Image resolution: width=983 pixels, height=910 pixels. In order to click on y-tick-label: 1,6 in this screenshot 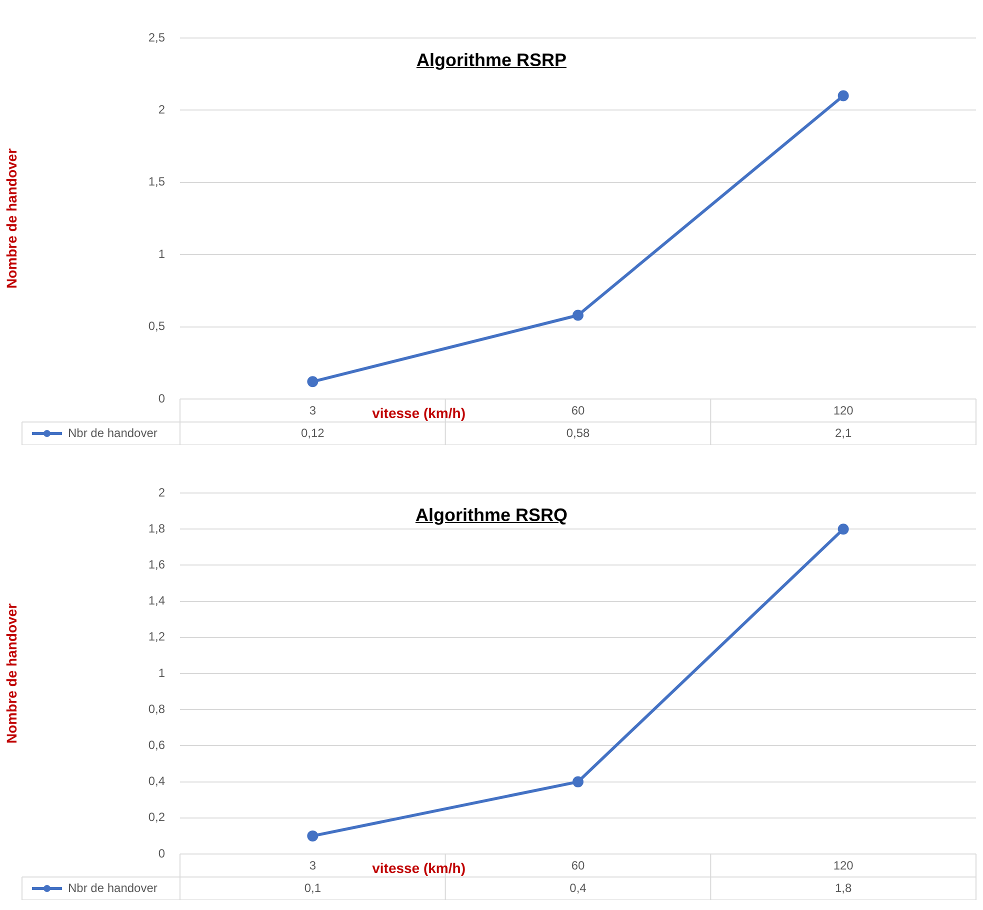, I will do `click(157, 565)`.